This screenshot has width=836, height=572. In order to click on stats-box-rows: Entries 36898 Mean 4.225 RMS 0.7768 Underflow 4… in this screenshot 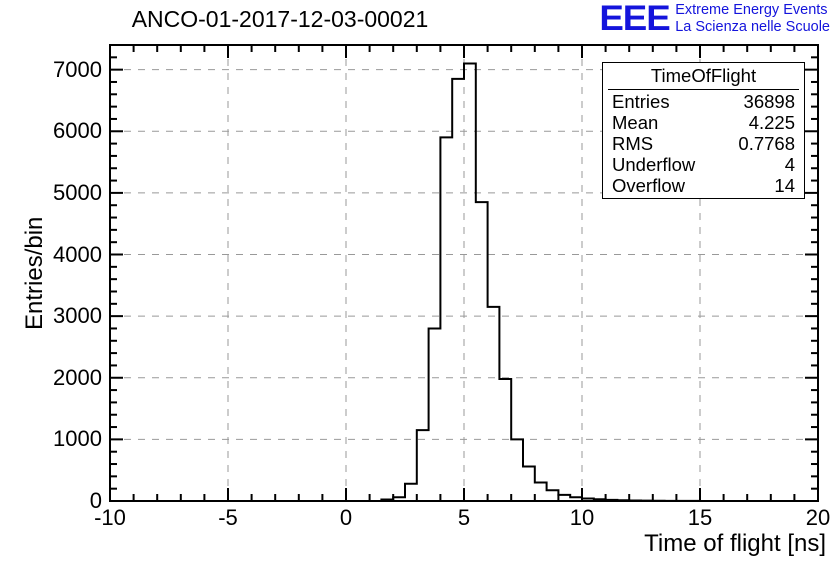, I will do `click(703, 143)`.